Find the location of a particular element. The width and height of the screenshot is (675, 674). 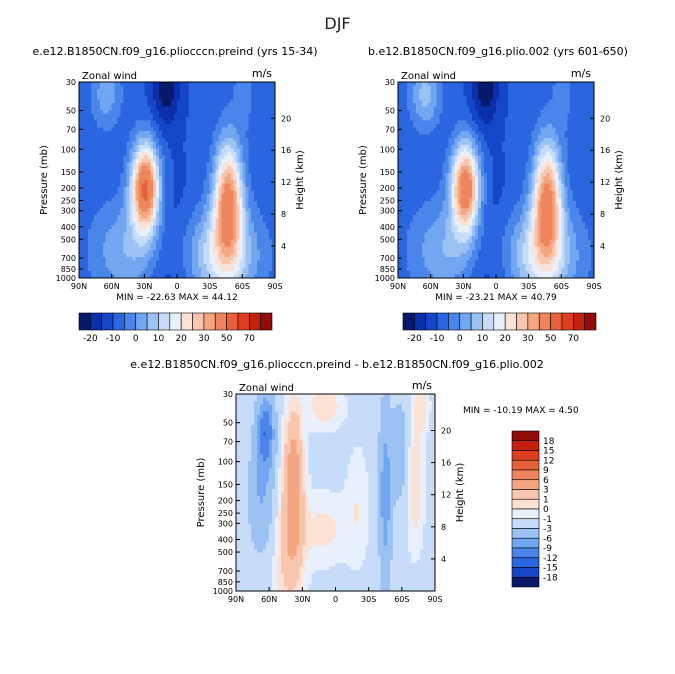

colorbar-label: 3 is located at coordinates (546, 491).